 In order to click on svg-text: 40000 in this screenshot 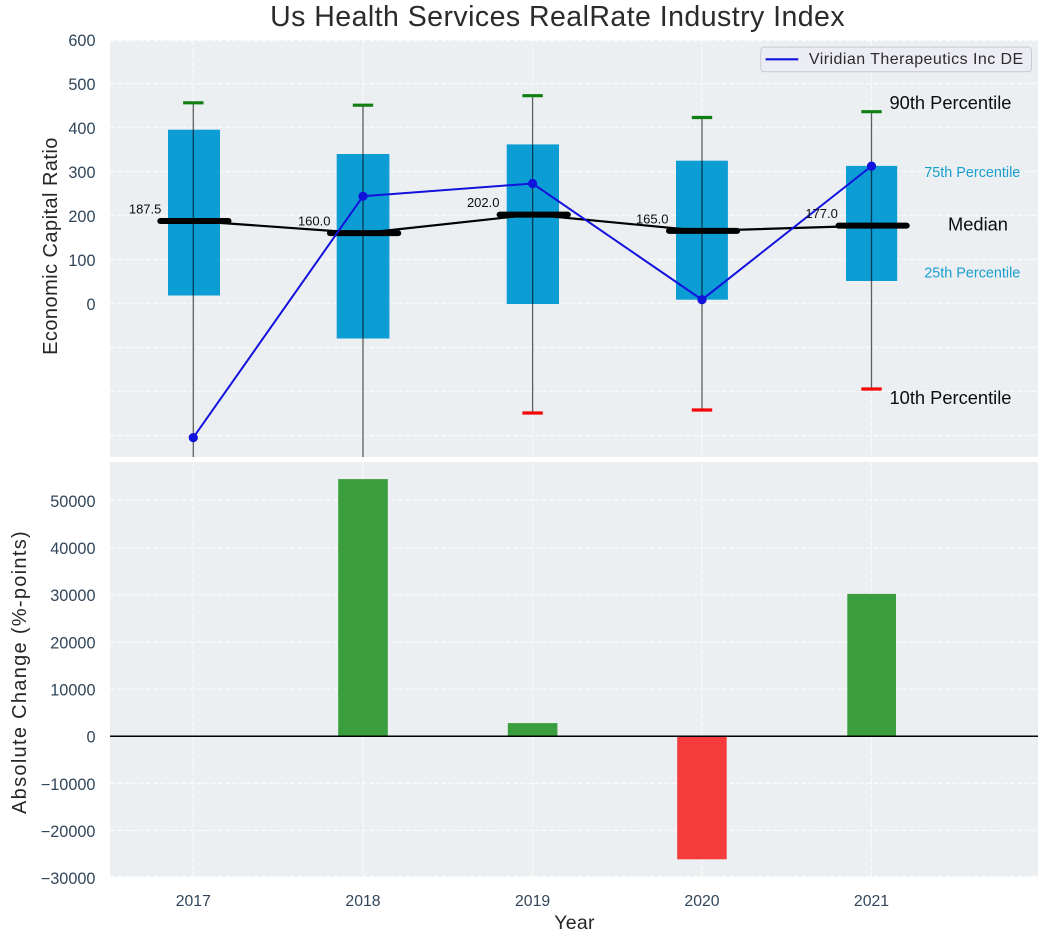, I will do `click(72, 549)`.